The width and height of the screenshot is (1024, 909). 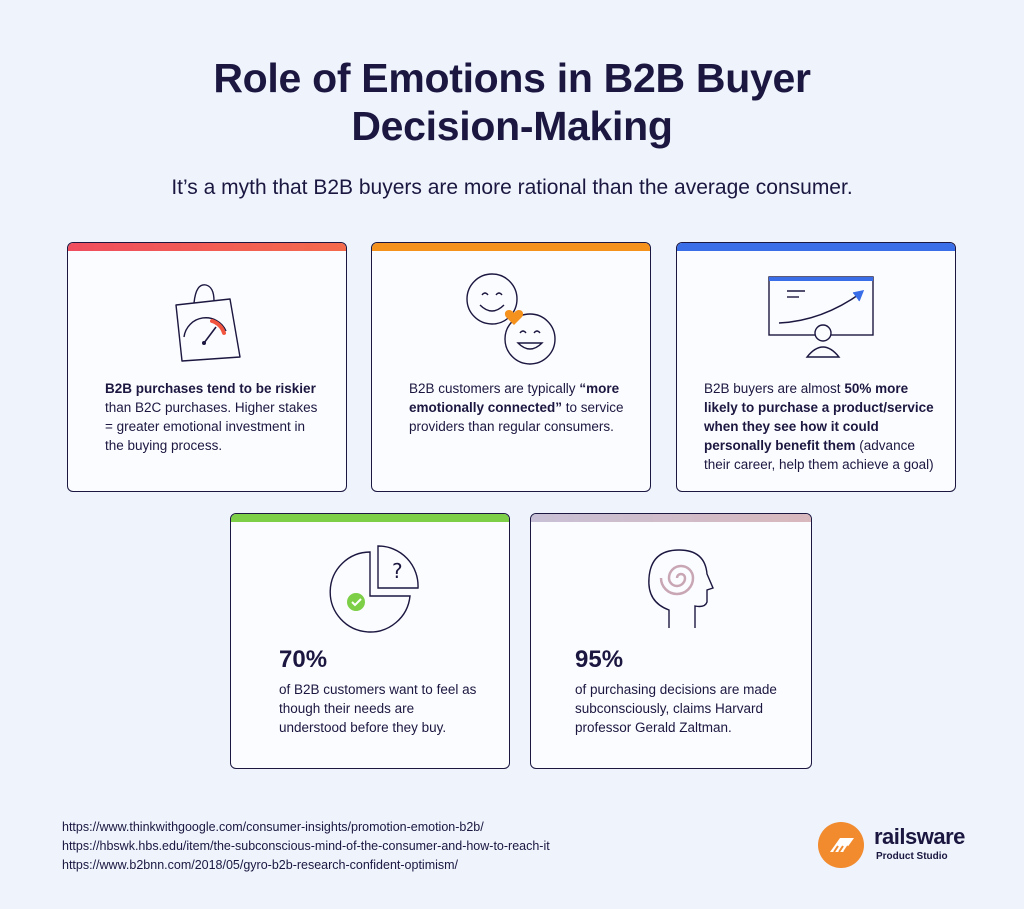 What do you see at coordinates (919, 836) in the screenshot?
I see `logo-name: railsware` at bounding box center [919, 836].